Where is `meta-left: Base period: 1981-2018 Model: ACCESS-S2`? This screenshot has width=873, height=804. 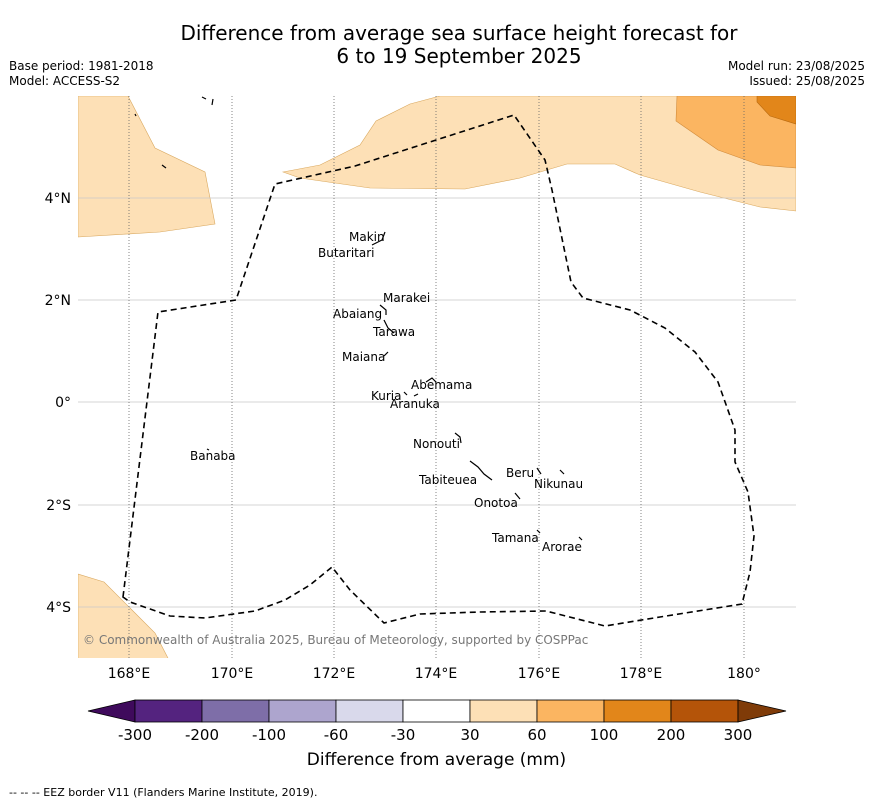
meta-left: Base period: 1981-2018 Model: ACCESS-S2 is located at coordinates (81, 74).